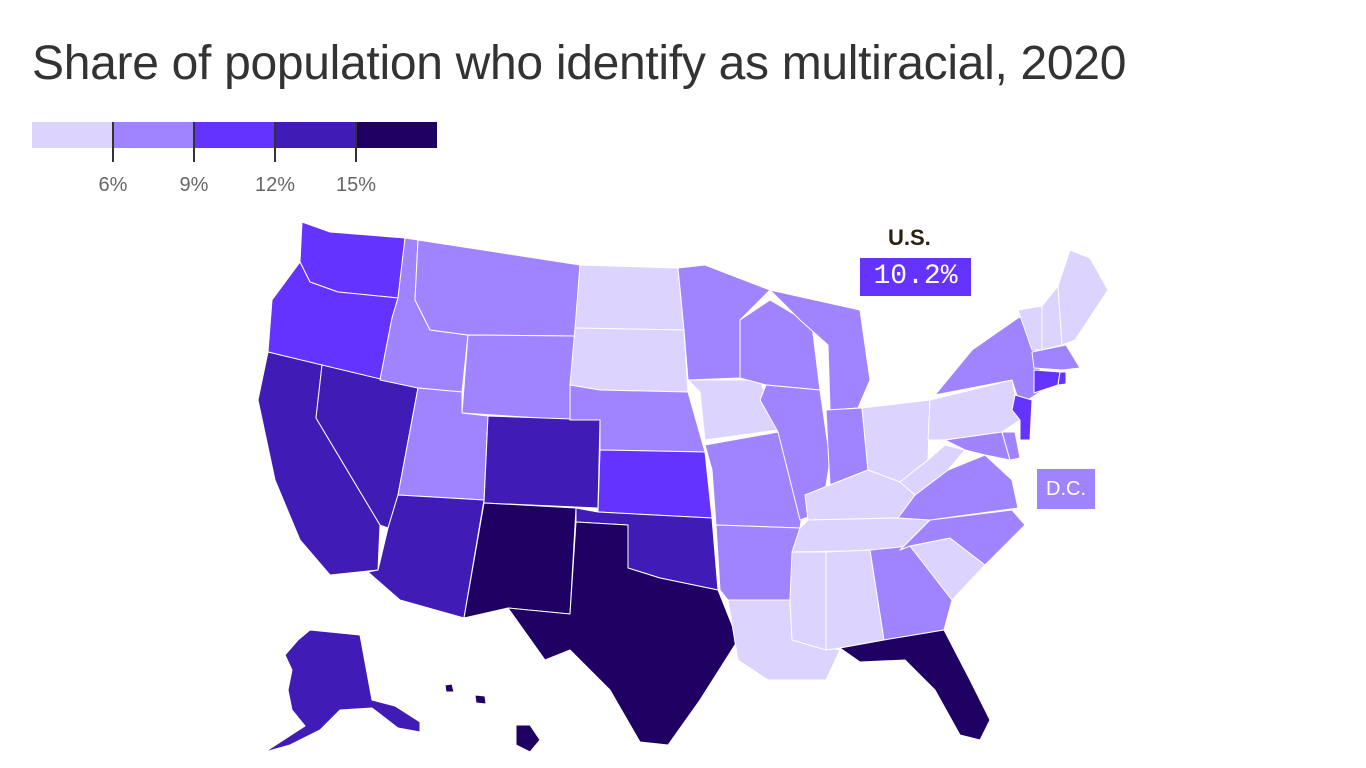  Describe the element at coordinates (629, 297) in the screenshot. I see `state-nd` at that location.